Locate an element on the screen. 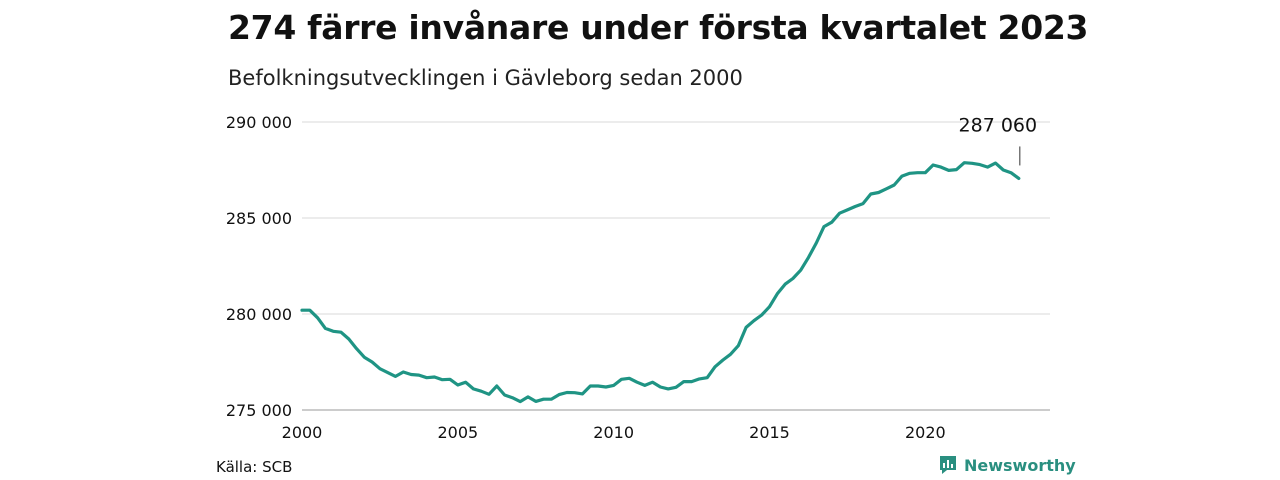 The image size is (1280, 480). x-tick-label: 2000 is located at coordinates (302, 432).